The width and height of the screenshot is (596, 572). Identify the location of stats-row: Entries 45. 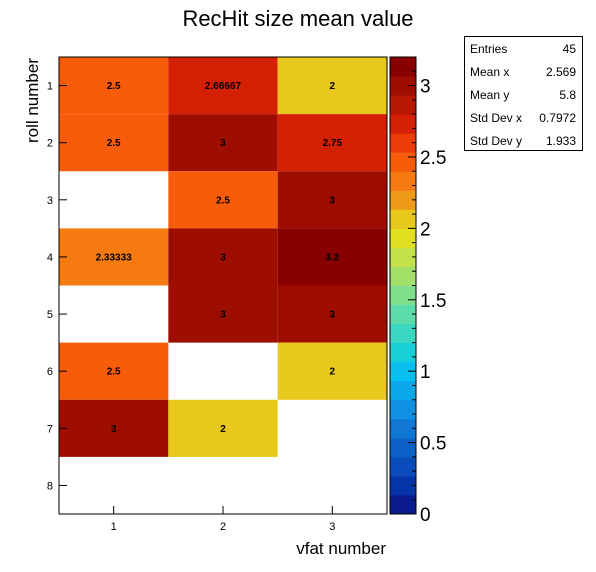
(523, 49).